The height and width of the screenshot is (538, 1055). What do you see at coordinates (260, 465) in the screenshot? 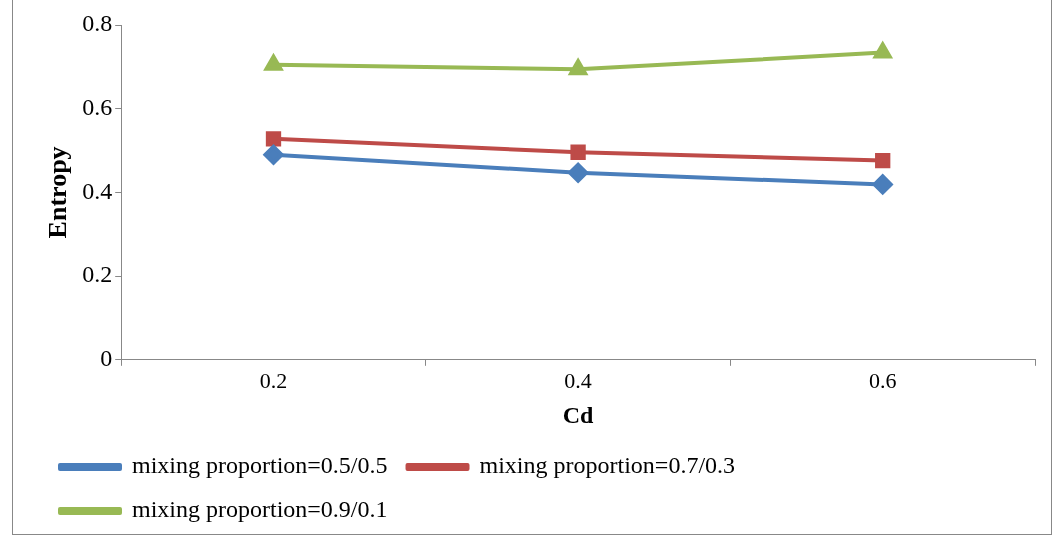
I see `legend-label: mixing proportion=0.5/0.5` at bounding box center [260, 465].